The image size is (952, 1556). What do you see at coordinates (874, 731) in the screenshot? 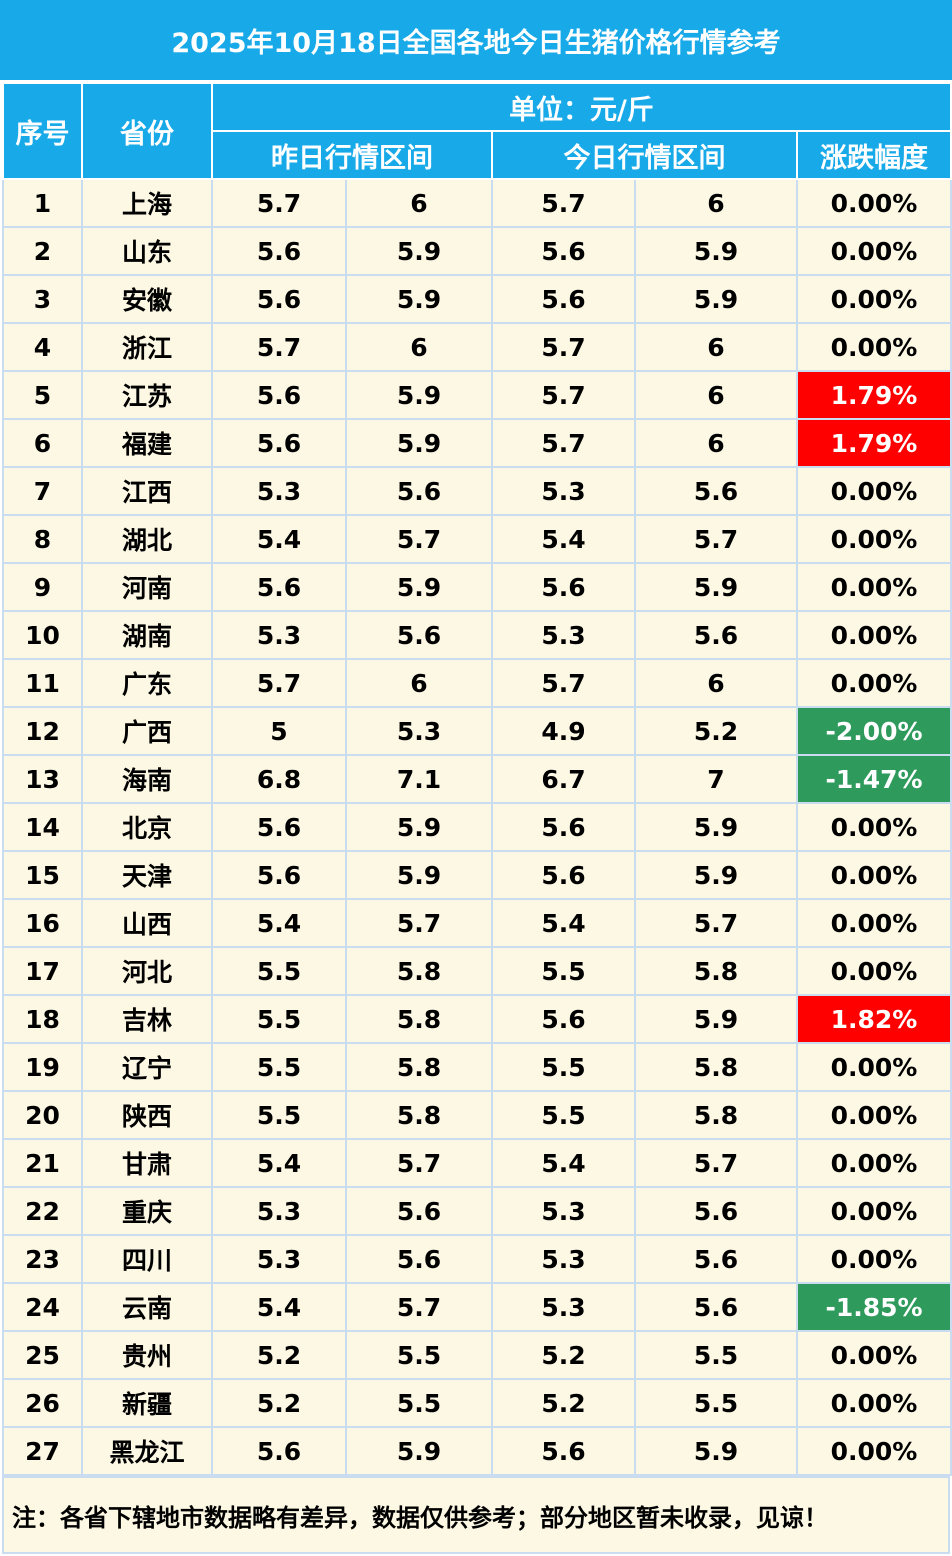
I see `row-change: -2.00%` at bounding box center [874, 731].